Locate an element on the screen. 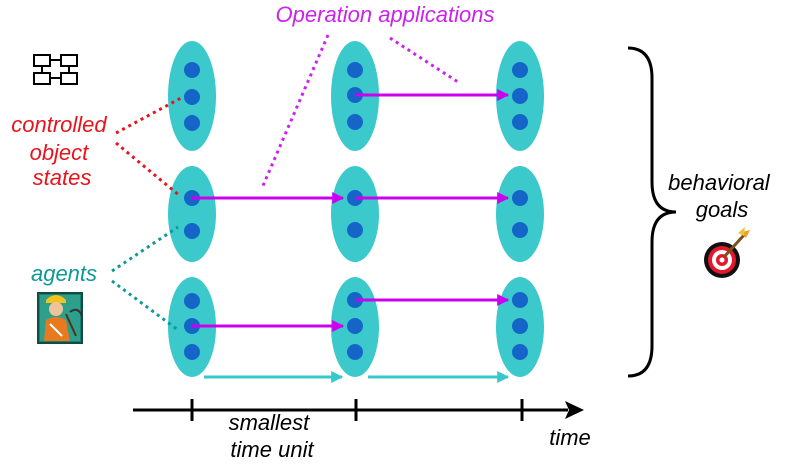 Image resolution: width=786 pixels, height=464 pixels. time-label: time is located at coordinates (570, 437).